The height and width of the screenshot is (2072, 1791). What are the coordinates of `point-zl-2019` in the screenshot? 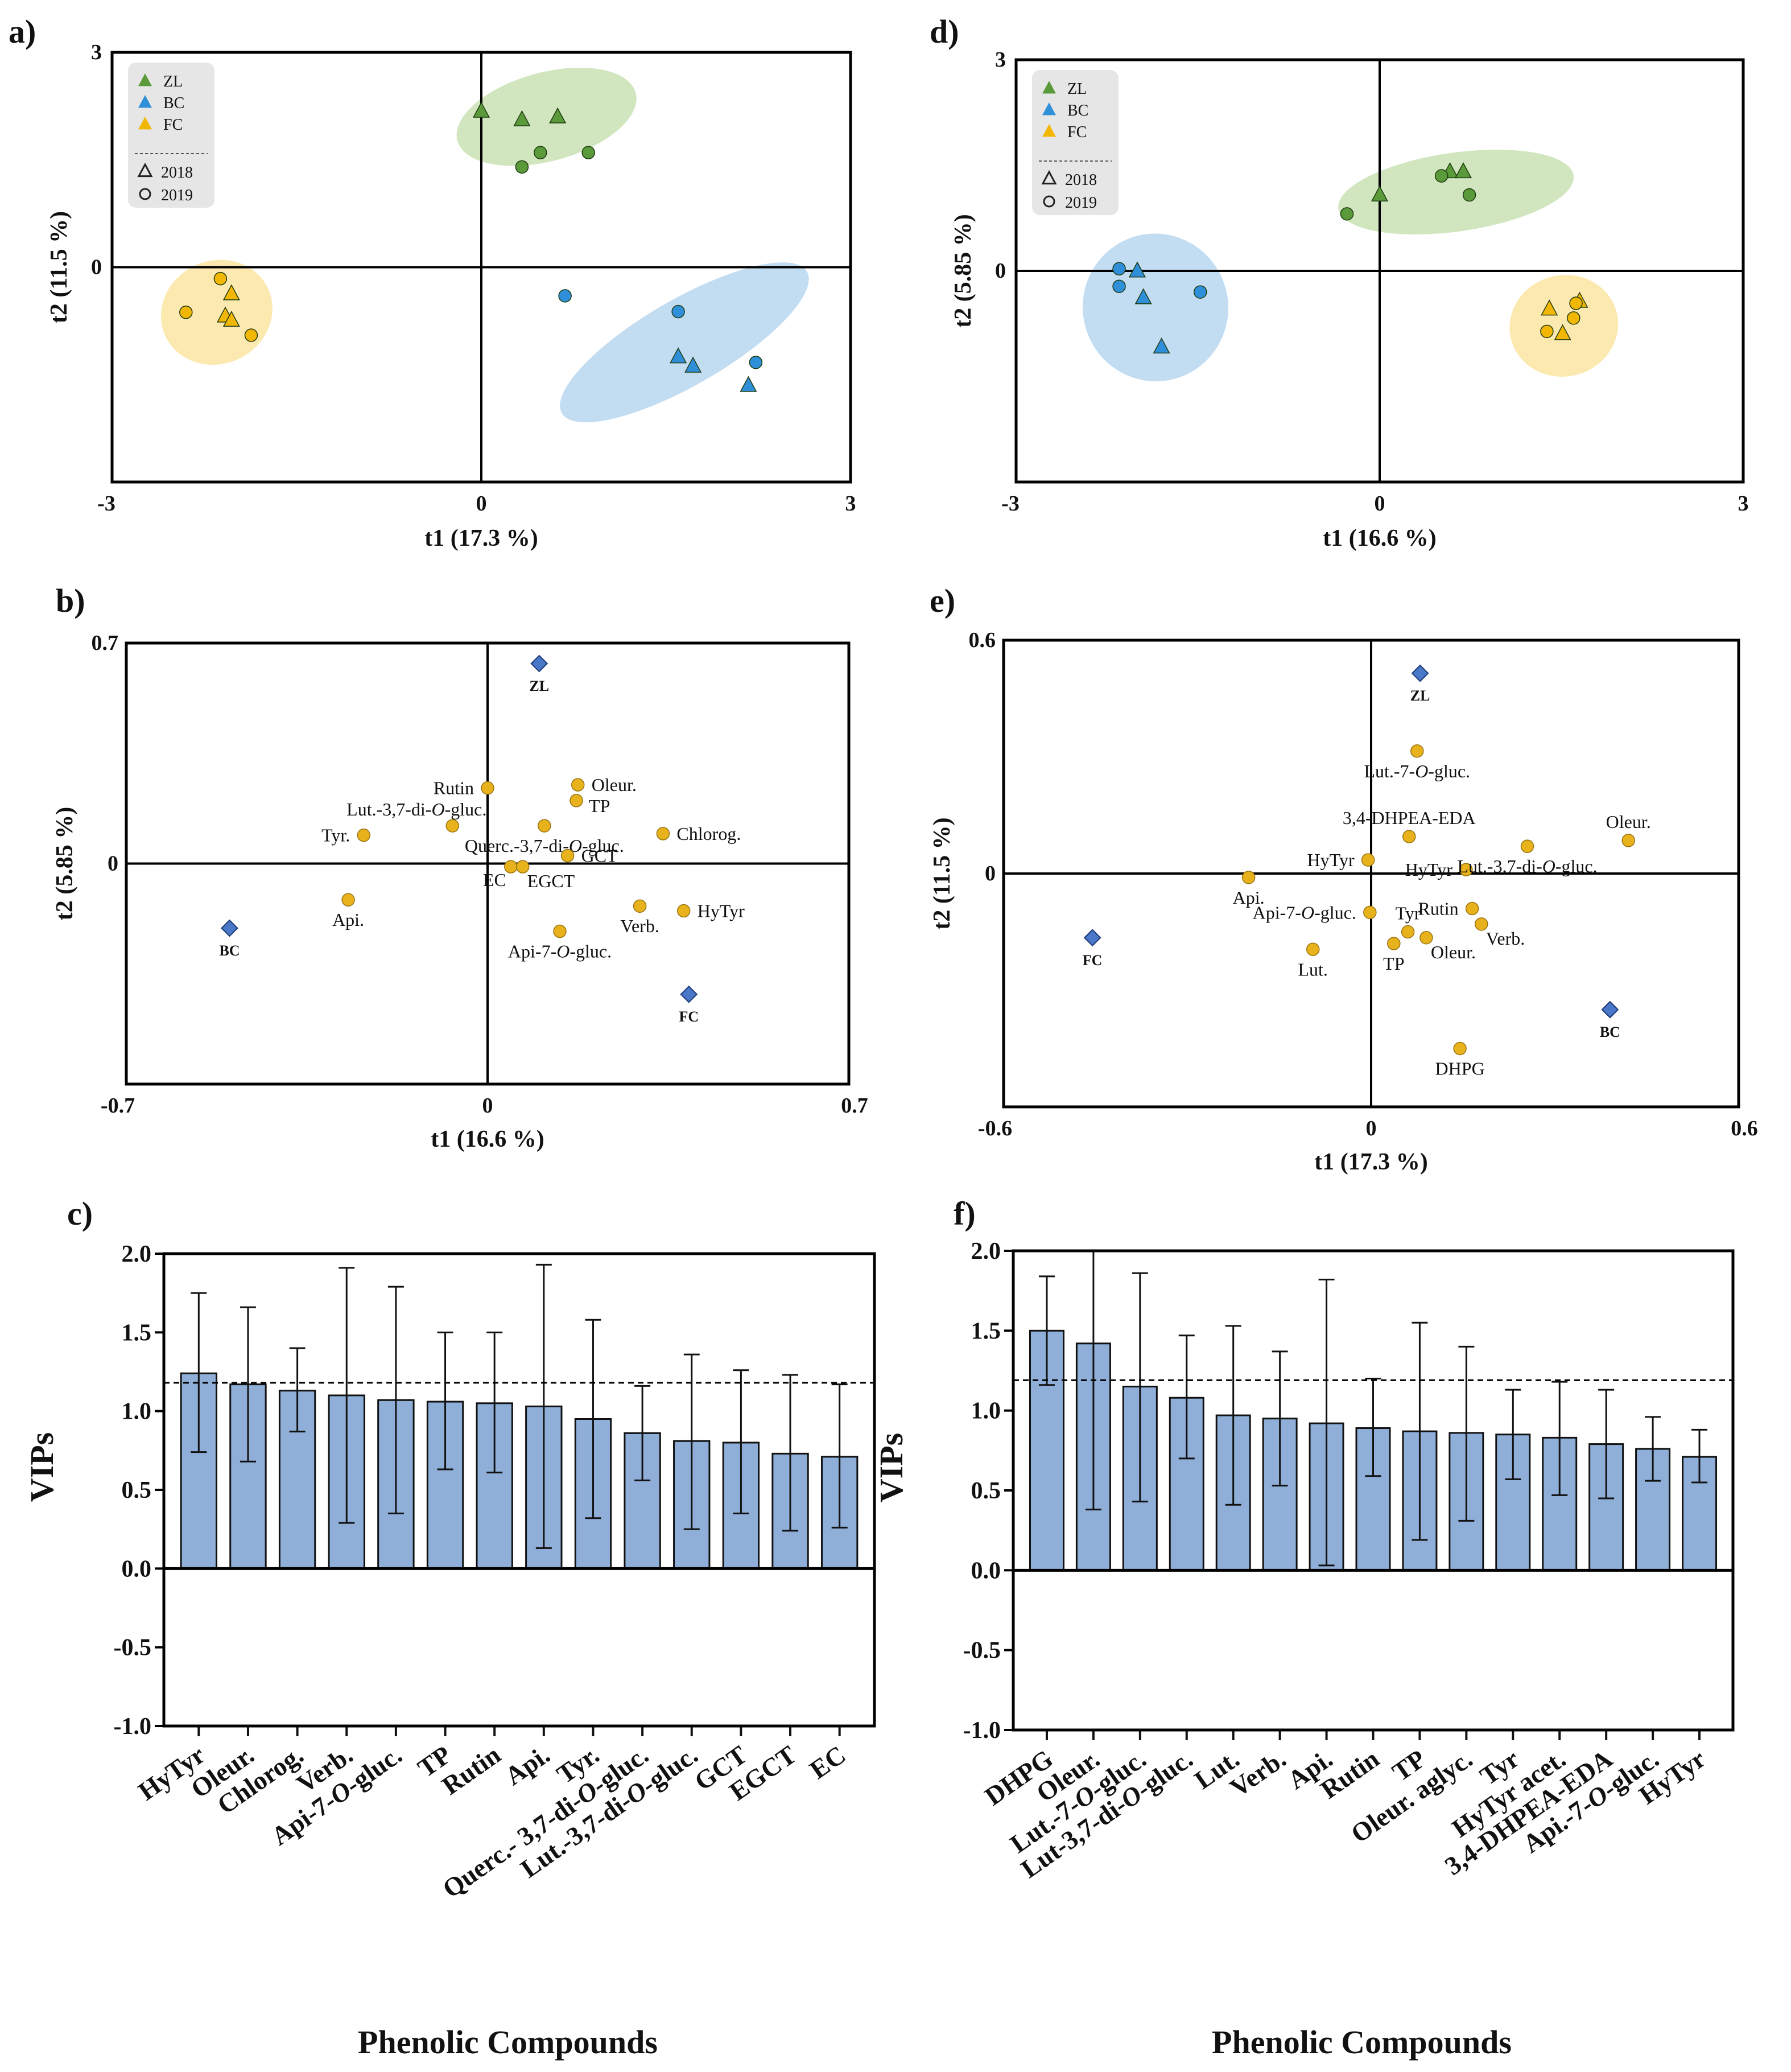 It's located at (588, 152).